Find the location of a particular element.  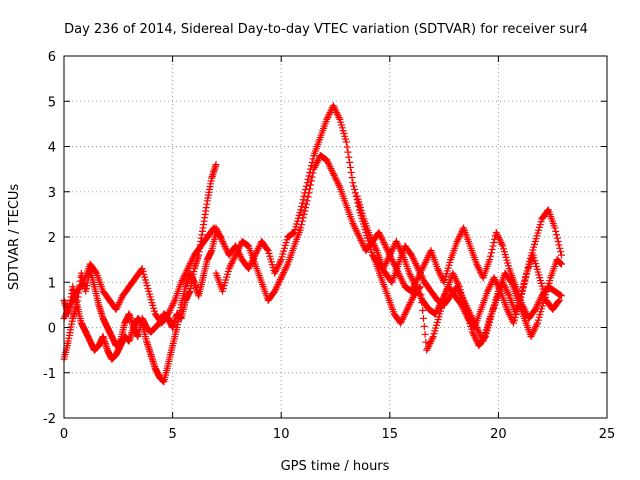

y-tick-label: 5 is located at coordinates (52, 102).